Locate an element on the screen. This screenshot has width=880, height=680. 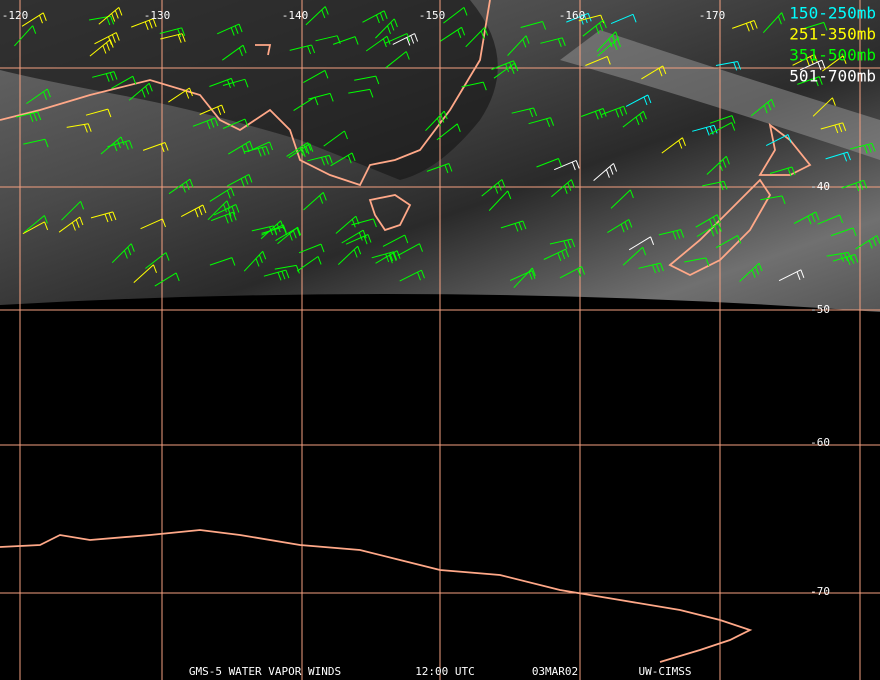
legend-entry: 150-250mb is located at coordinates (832, 13).